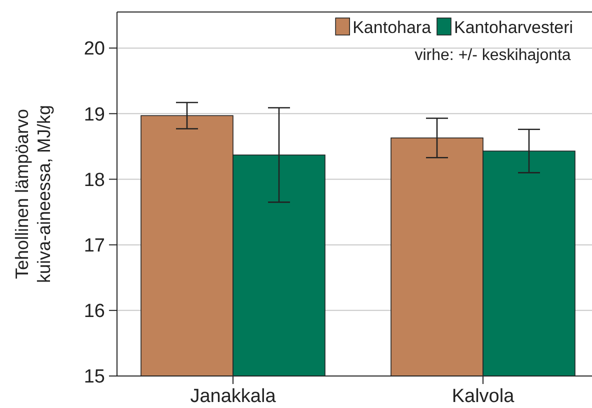  What do you see at coordinates (94, 180) in the screenshot?
I see `y-tick-label: 18` at bounding box center [94, 180].